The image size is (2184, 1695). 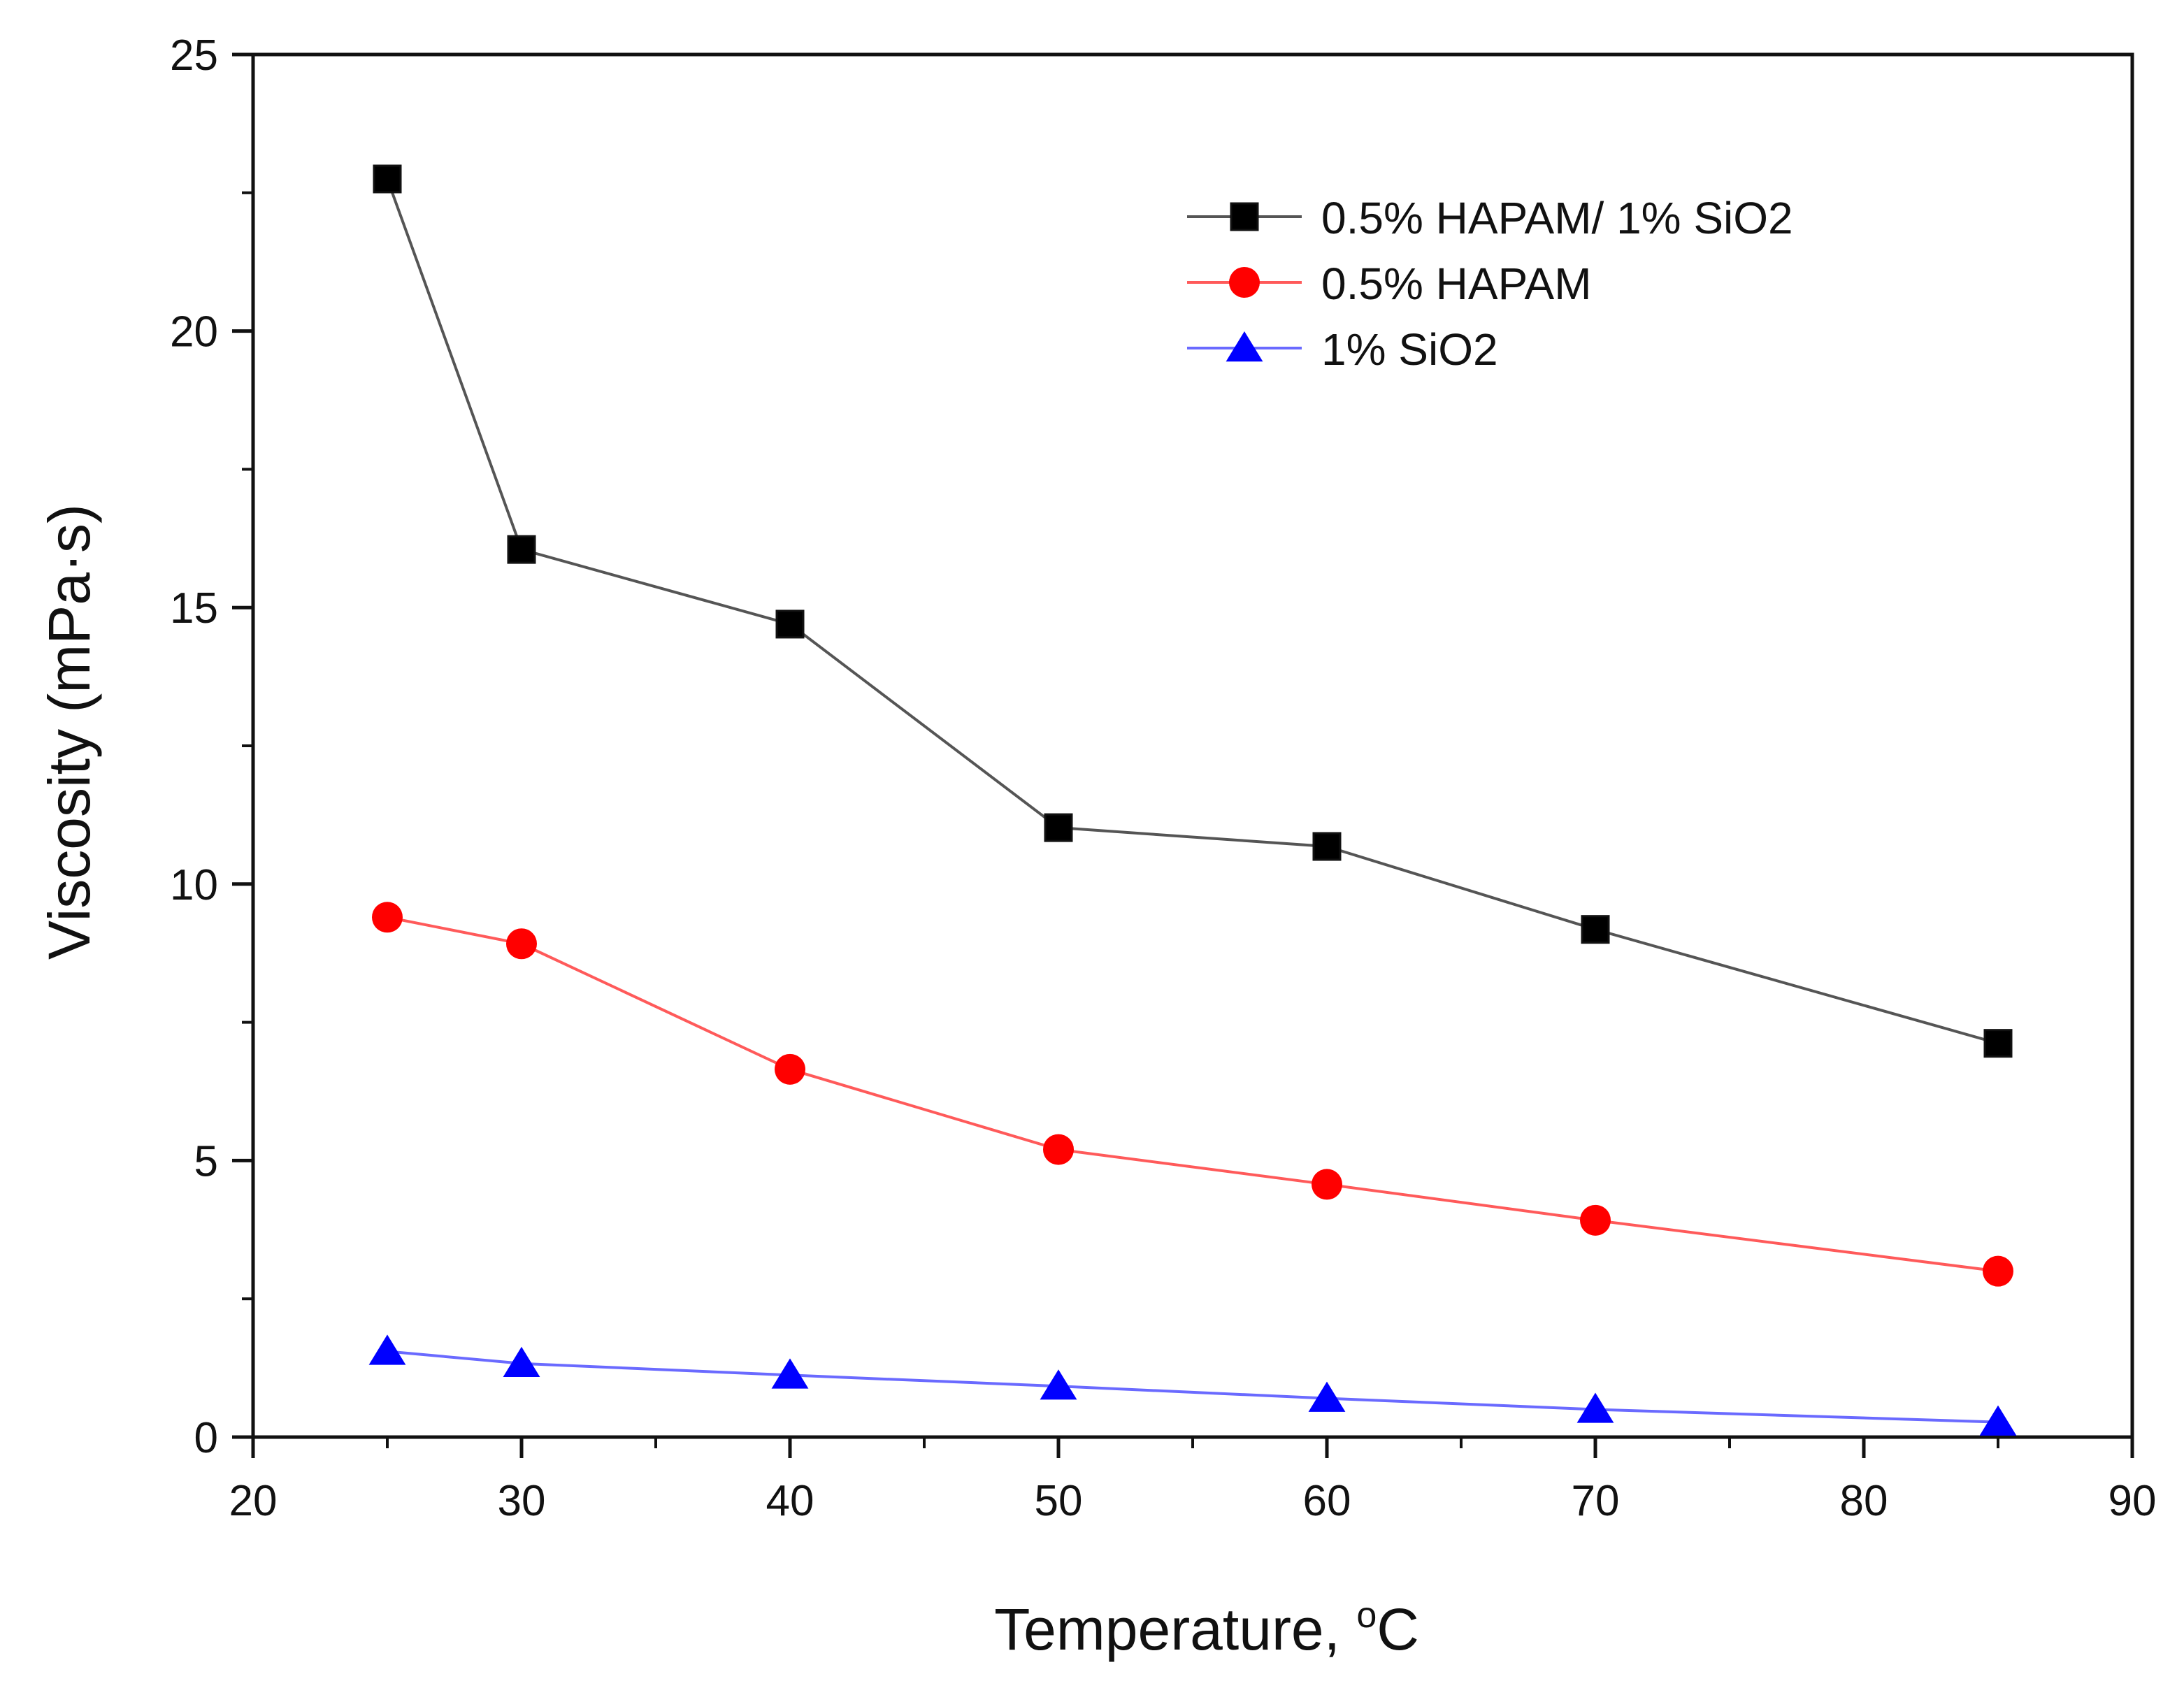 What do you see at coordinates (1366, 1615) in the screenshot?
I see `x-axis-title-unit-sup: o` at bounding box center [1366, 1615].